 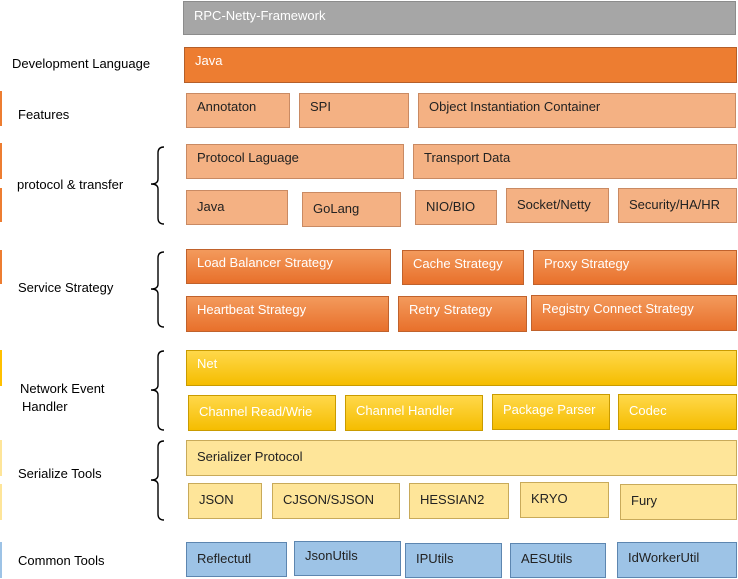 I want to click on box-idworkerutil: IdWorkerUtil, so click(x=677, y=560).